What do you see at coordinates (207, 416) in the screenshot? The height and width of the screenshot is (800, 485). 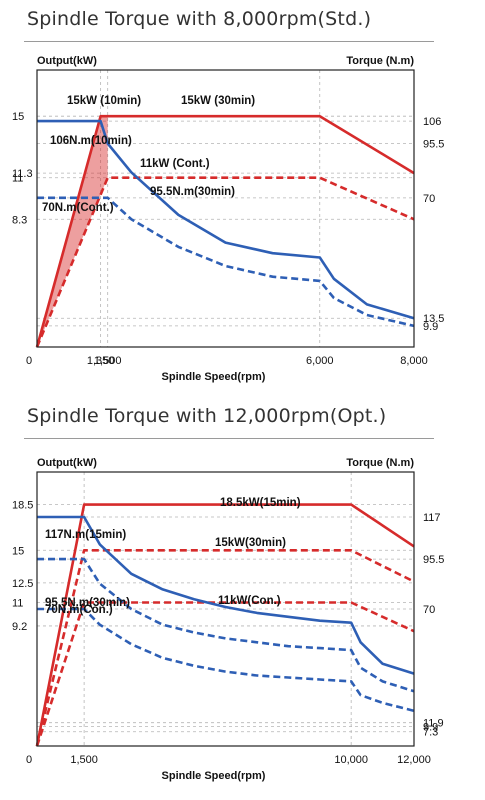 I see `chart2-title: Spindle Torque with 12,000rpm(Opt.)` at bounding box center [207, 416].